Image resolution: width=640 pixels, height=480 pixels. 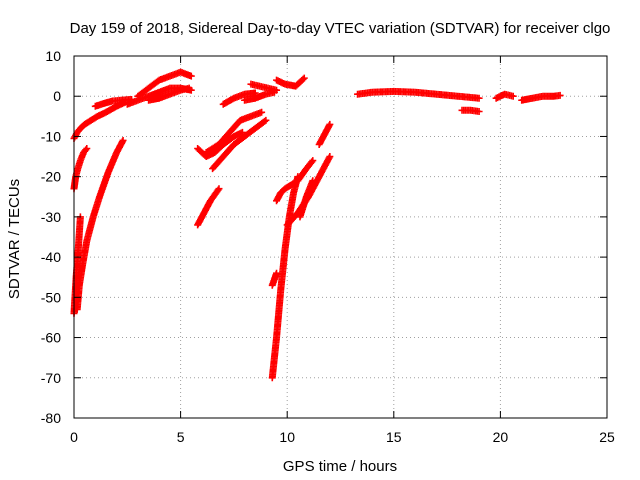 What do you see at coordinates (607, 437) in the screenshot?
I see `x-tick-label: 25` at bounding box center [607, 437].